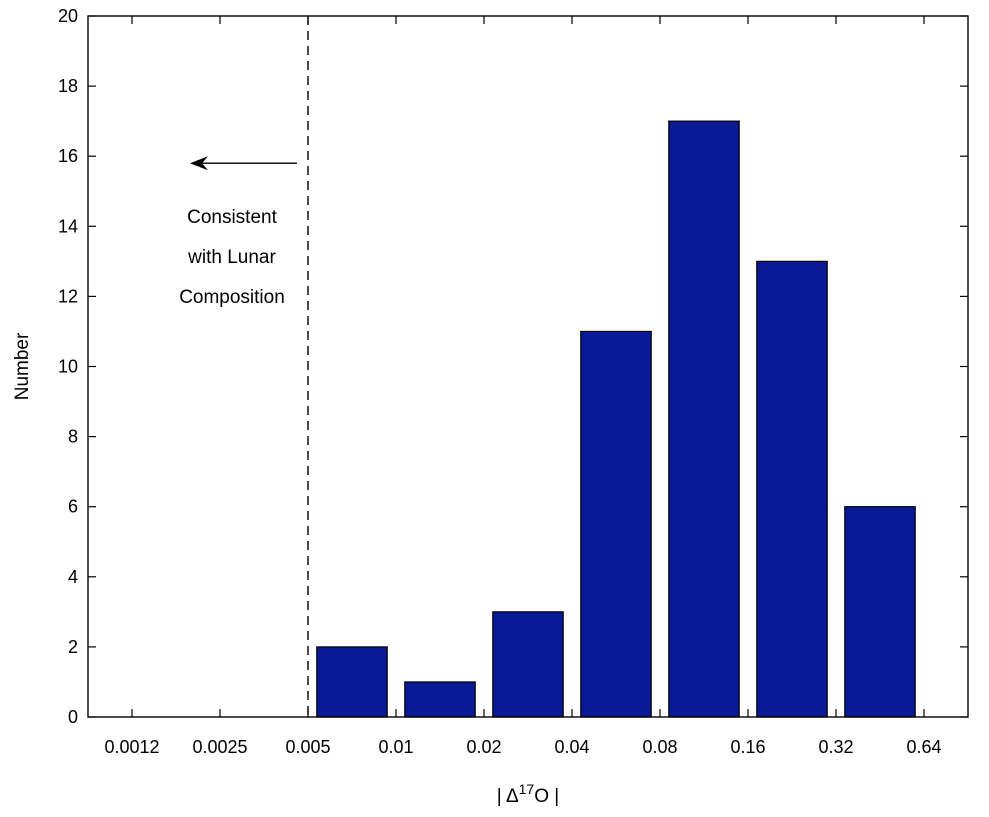 The width and height of the screenshot is (989, 817). I want to click on x-axis-title-prefix: | Δ, so click(508, 796).